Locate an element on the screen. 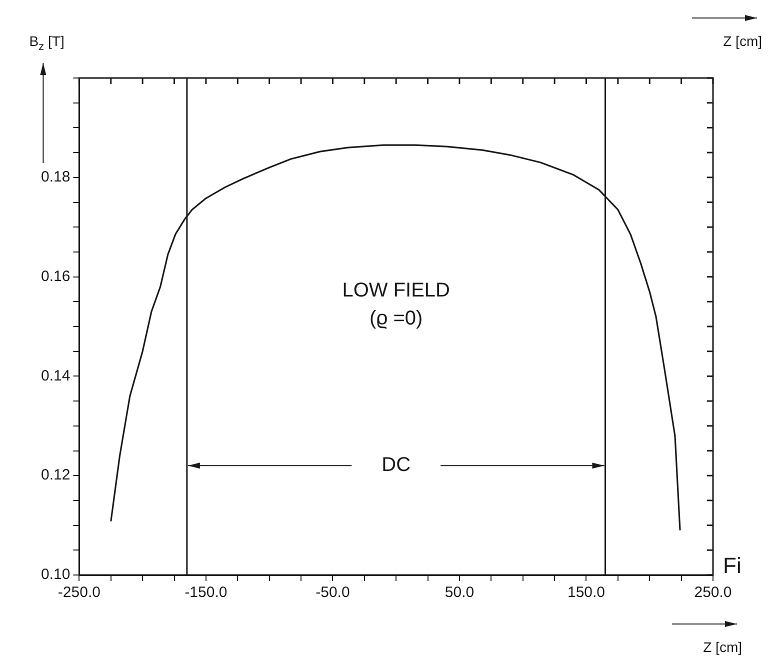 Image resolution: width=776 pixels, height=668 pixels. y-tick-label: 0.16 is located at coordinates (55, 276).